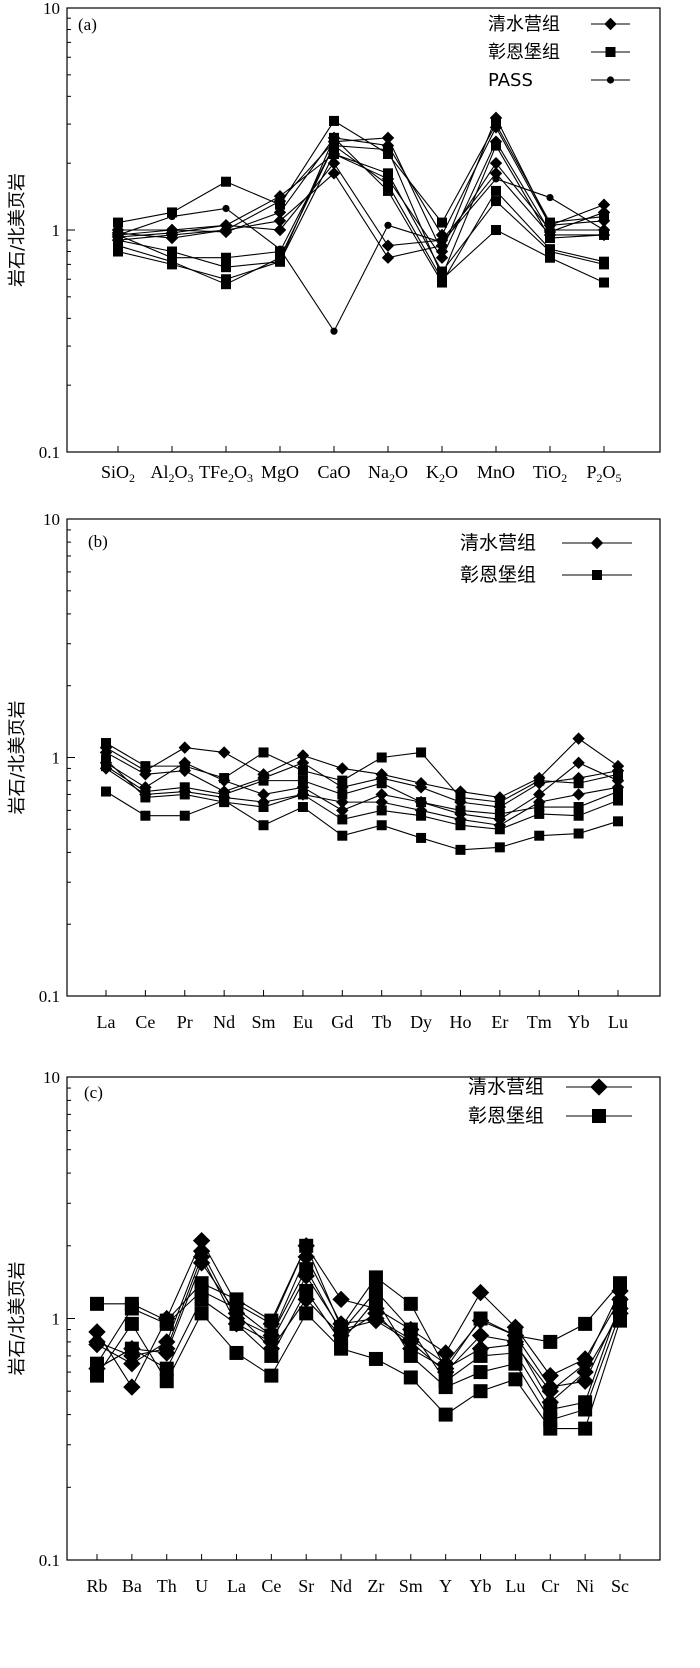 Image resolution: width=700 pixels, height=1668 pixels. Describe the element at coordinates (620, 1586) in the screenshot. I see `x-tick-label: Sc` at that location.